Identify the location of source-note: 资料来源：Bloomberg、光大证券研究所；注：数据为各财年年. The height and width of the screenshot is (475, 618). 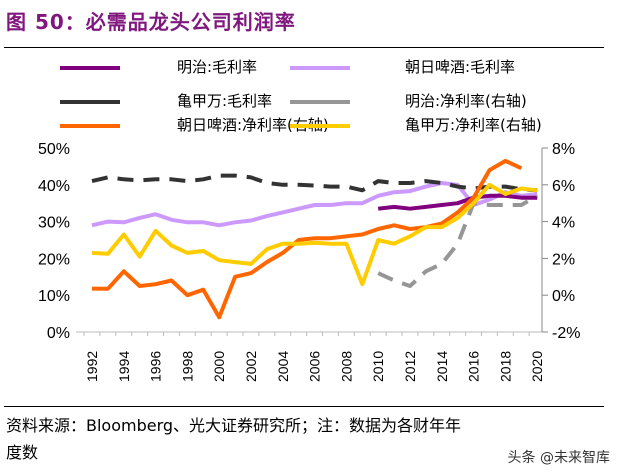
(234, 425).